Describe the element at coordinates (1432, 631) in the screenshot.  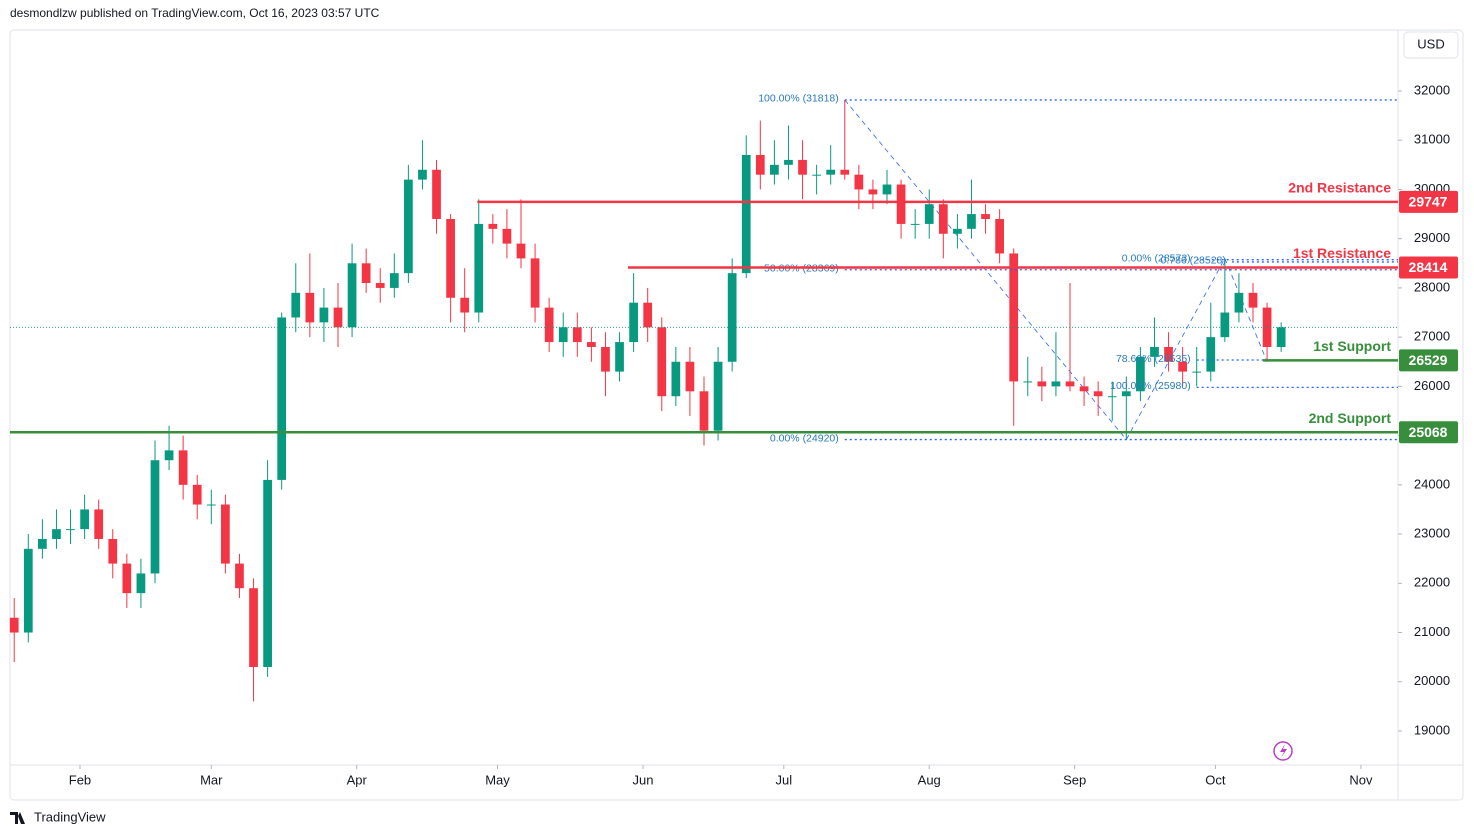
I see `y-tick-label: 21000` at that location.